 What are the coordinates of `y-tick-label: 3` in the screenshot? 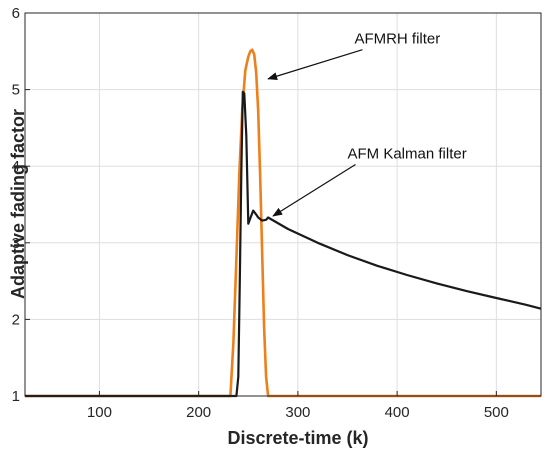 It's located at (16, 243).